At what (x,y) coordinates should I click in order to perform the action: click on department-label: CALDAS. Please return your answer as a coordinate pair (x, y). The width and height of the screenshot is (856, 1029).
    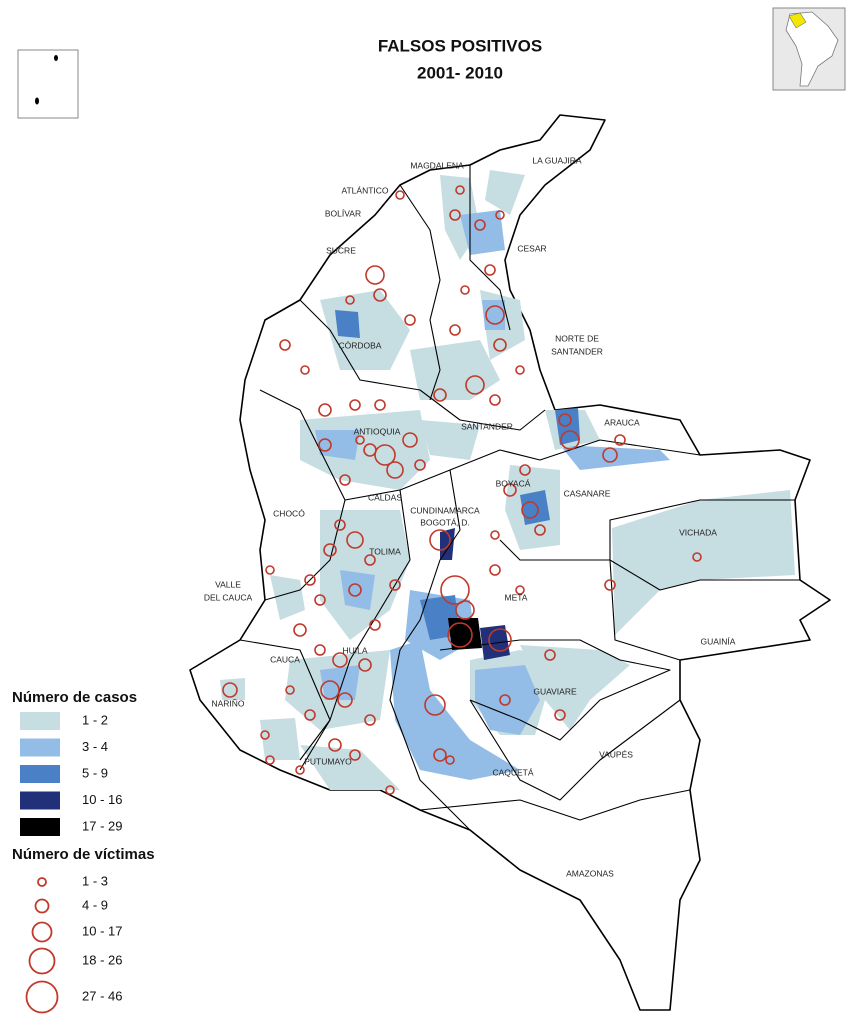
    Looking at the image, I should click on (385, 497).